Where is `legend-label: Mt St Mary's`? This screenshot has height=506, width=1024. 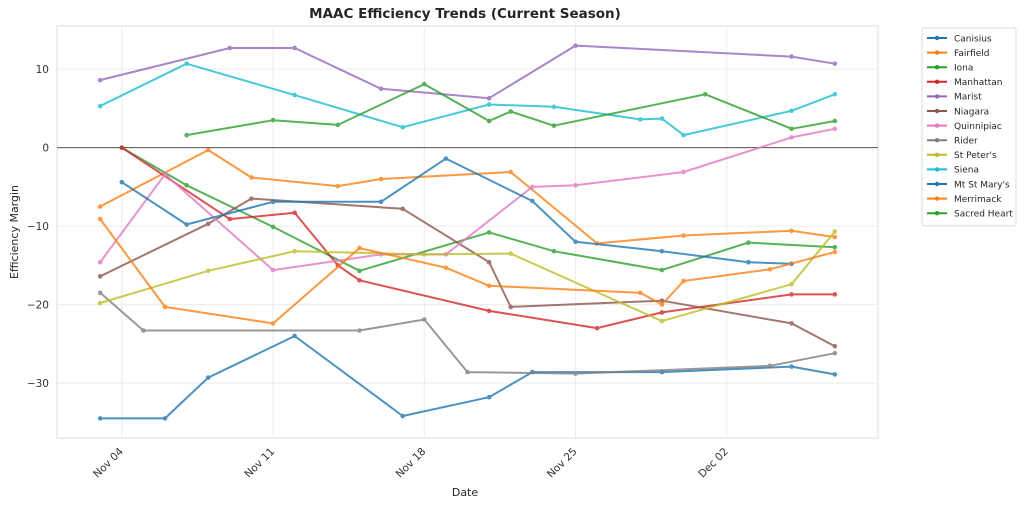
legend-label: Mt St Mary's is located at coordinates (982, 185).